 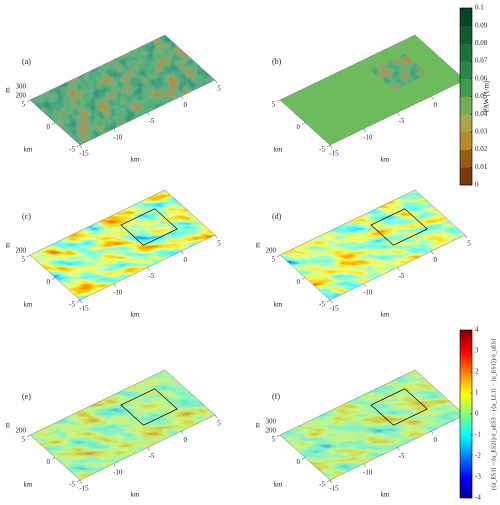 What do you see at coordinates (481, 78) in the screenshot?
I see `colorbar-tick-label: 0.06` at bounding box center [481, 78].